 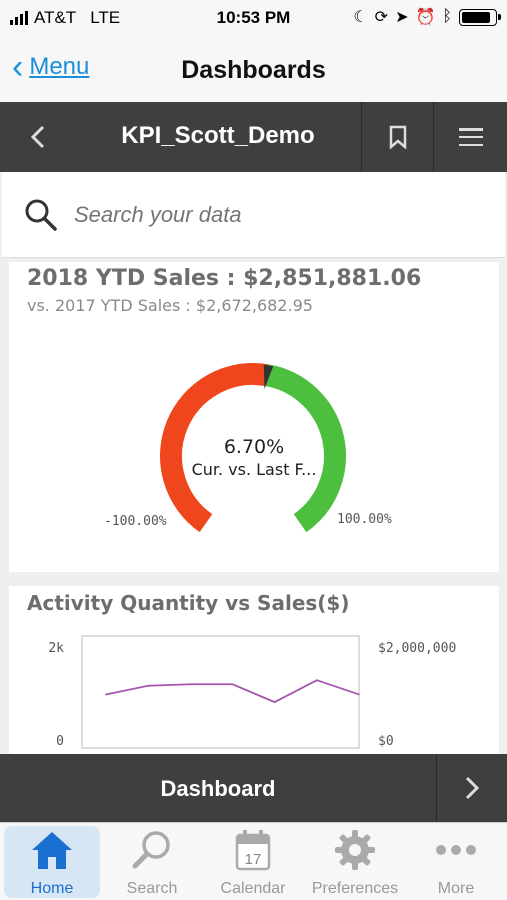 I want to click on nav-bar: ‹ Menu Dashboards, so click(x=253, y=69).